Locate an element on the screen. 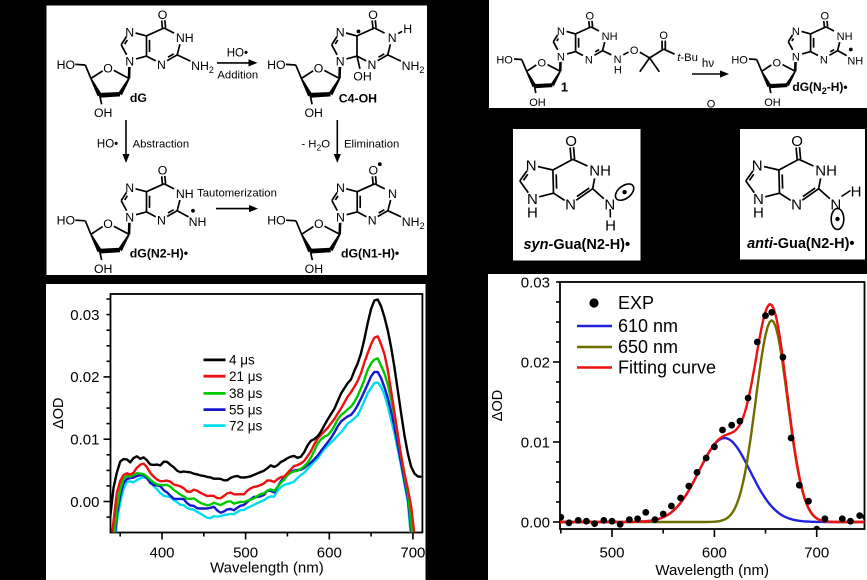 The height and width of the screenshot is (580, 867). svg-text: anti-Gua(N2-H)• is located at coordinates (800, 244).